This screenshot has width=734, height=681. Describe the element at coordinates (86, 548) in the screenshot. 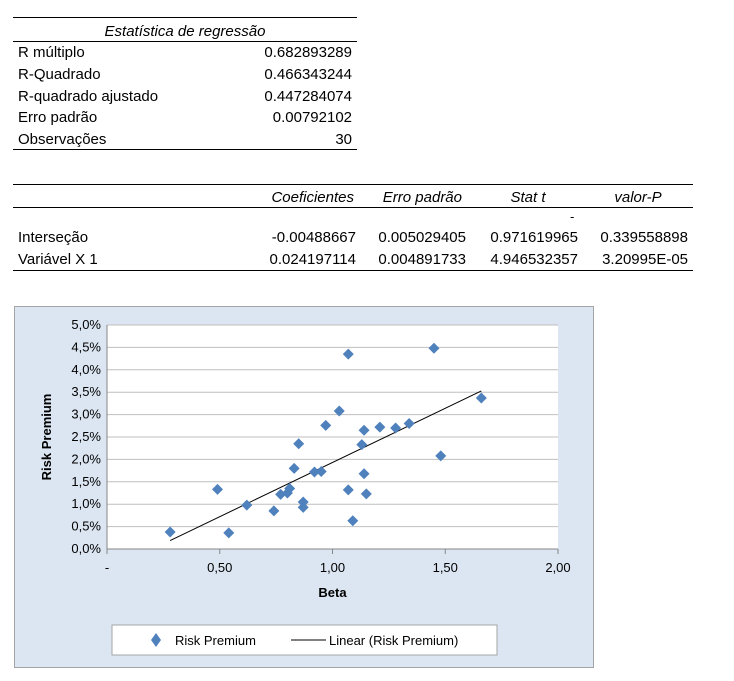

I see `y-tick-label: 0,0%` at that location.